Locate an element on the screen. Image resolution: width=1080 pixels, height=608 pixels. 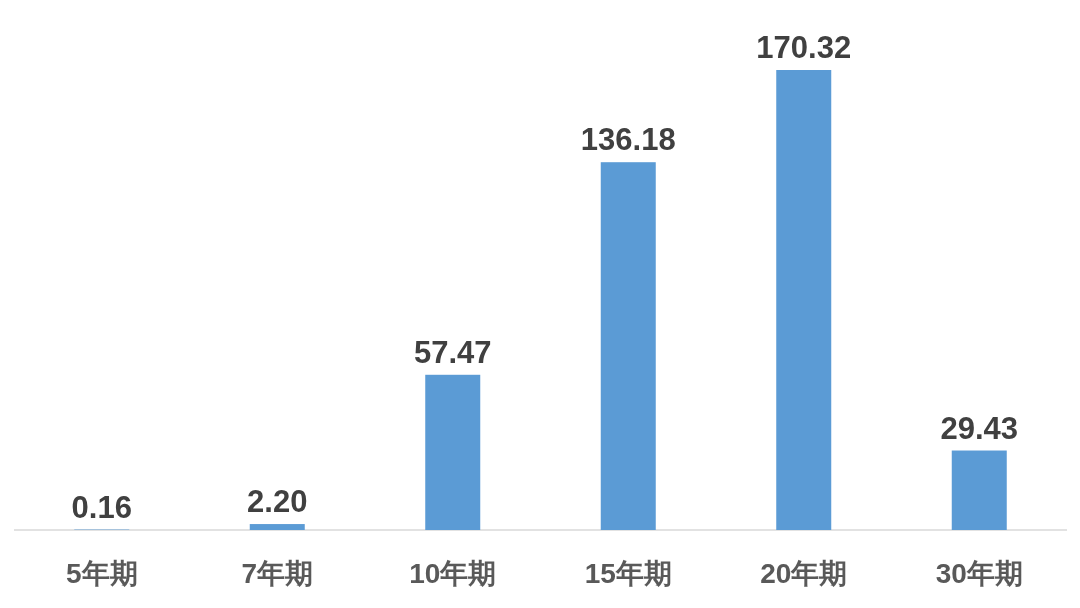
x-tick-label: 20年期 is located at coordinates (804, 573).